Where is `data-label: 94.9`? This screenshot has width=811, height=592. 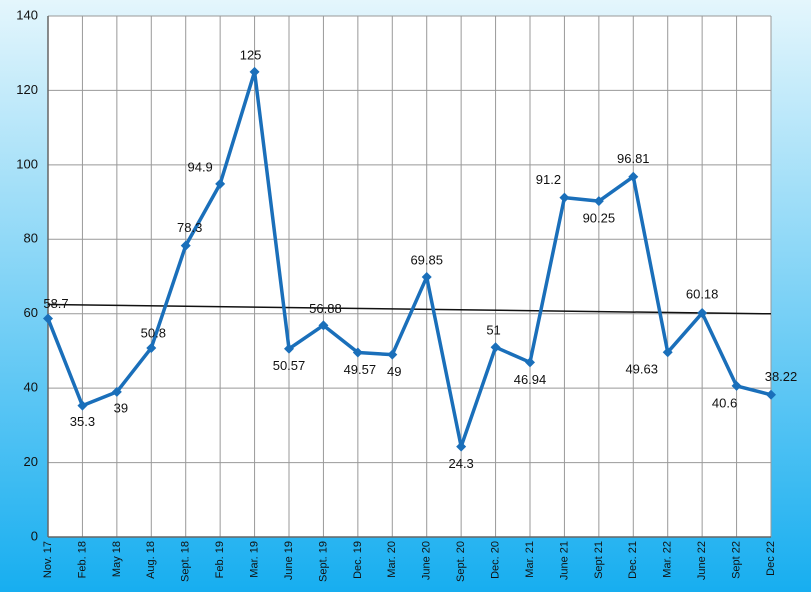
data-label: 94.9 is located at coordinates (199, 166).